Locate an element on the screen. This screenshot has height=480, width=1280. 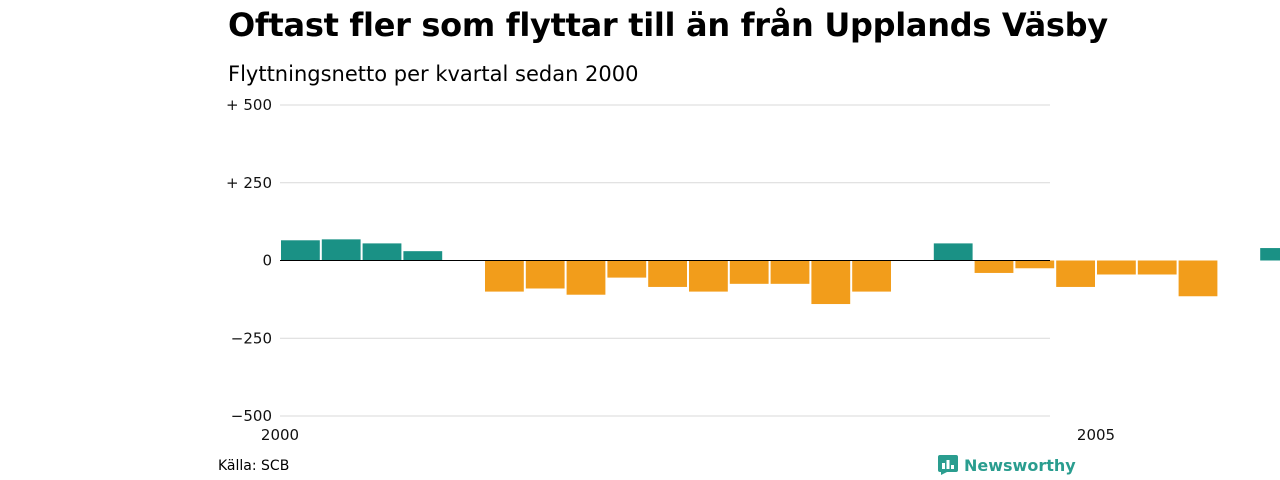
newsworthy-logo-icon is located at coordinates (948, 465).